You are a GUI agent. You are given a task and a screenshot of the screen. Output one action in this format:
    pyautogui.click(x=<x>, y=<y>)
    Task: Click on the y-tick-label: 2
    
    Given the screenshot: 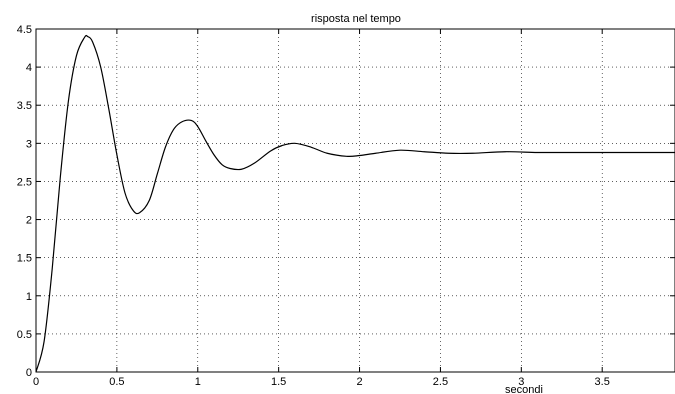 What is the action you would take?
    pyautogui.click(x=29, y=221)
    